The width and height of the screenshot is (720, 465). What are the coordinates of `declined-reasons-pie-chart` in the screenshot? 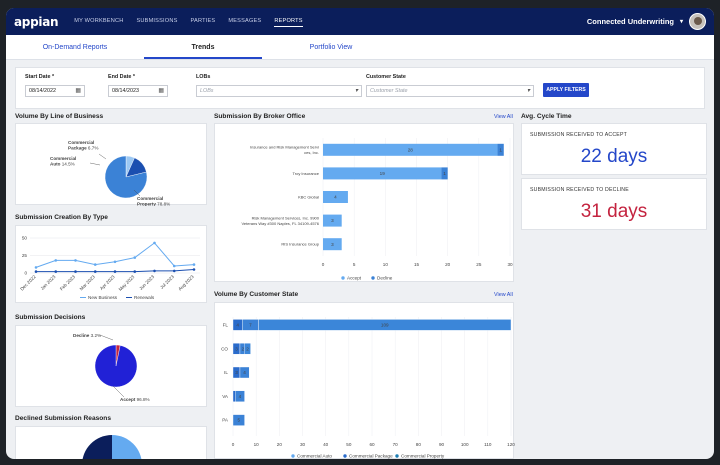 It's located at (112, 447).